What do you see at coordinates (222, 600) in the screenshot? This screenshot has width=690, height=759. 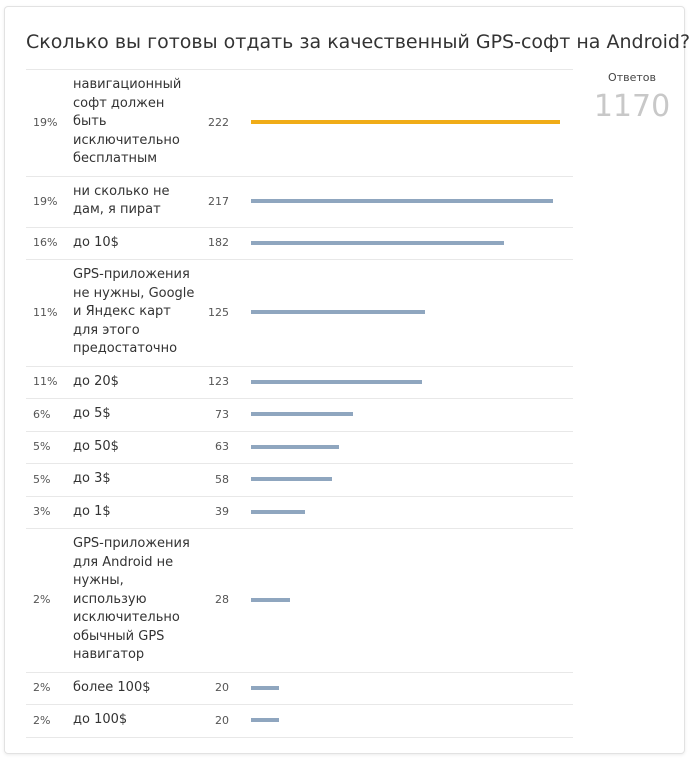 I see `option-votes: 28` at bounding box center [222, 600].